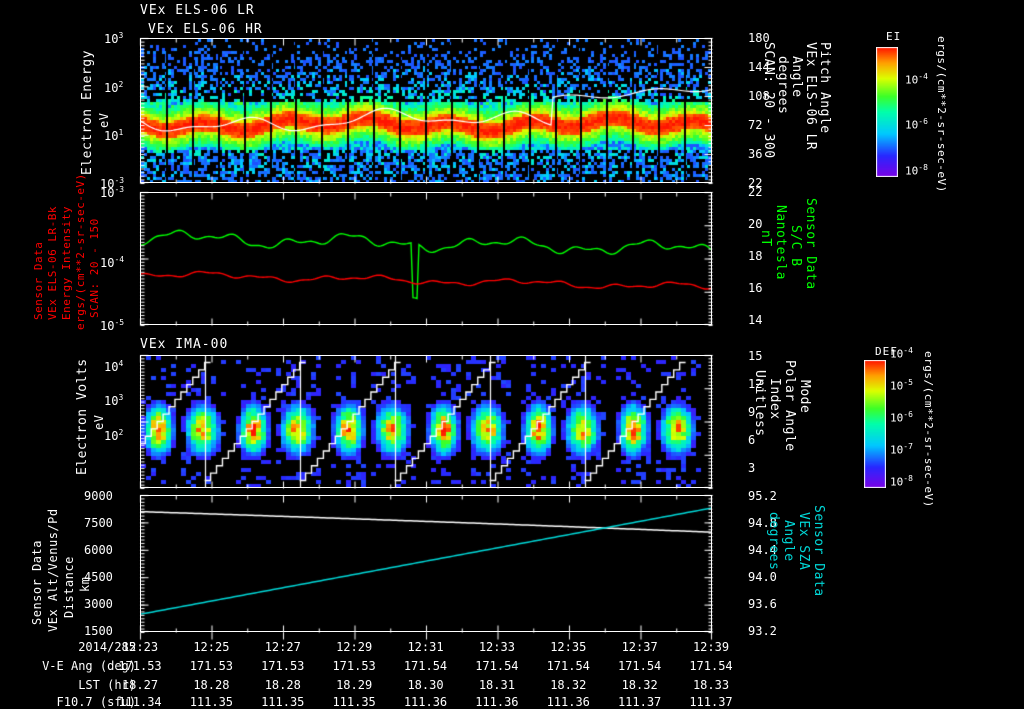 The width and height of the screenshot is (1024, 709). I want to click on panel4-left-label-1: VEx Alt/Venus/Pd, so click(53, 570).